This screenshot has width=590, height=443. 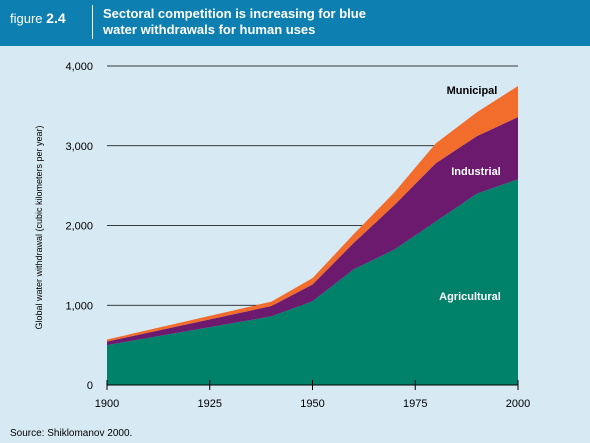 What do you see at coordinates (312, 404) in the screenshot?
I see `x-tick-label-1950: 1950` at bounding box center [312, 404].